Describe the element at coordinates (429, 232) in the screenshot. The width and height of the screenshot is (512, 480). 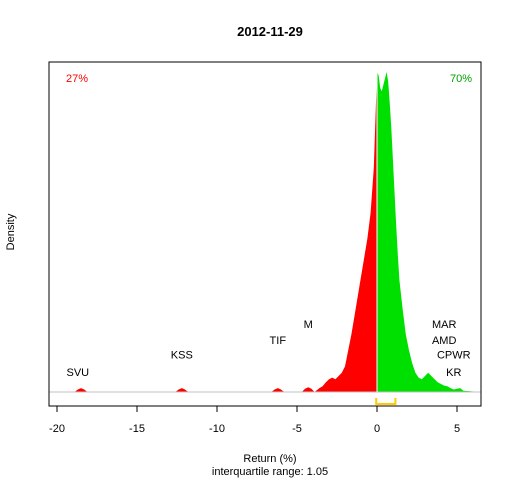
I see `positive-return-area` at that location.